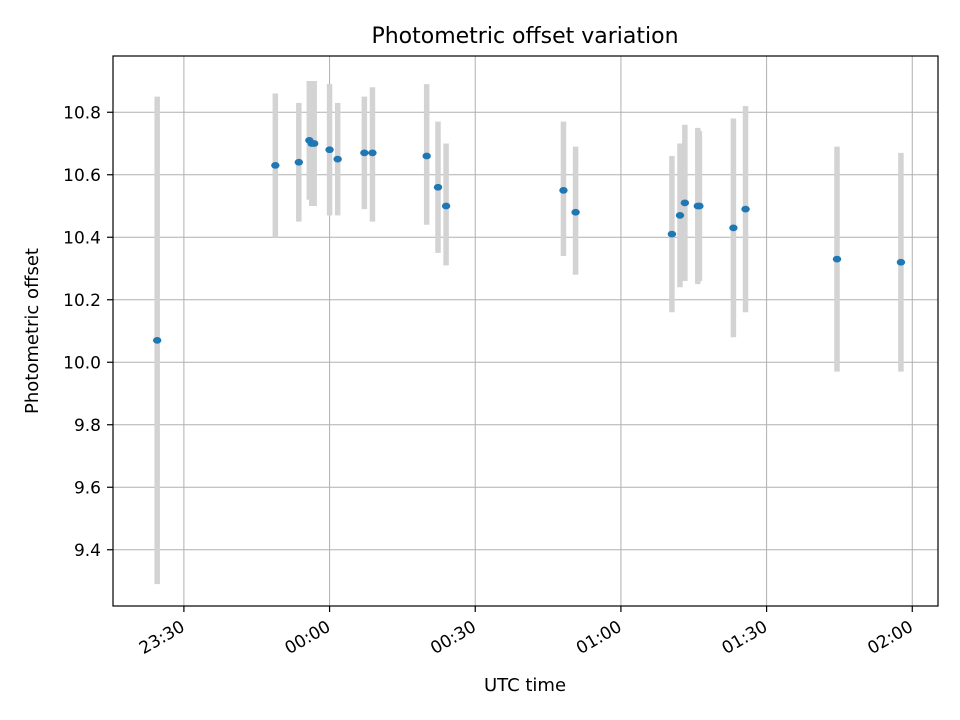 This screenshot has height=720, width=960. What do you see at coordinates (82, 113) in the screenshot?
I see `y-tick-label: 10.8` at bounding box center [82, 113].